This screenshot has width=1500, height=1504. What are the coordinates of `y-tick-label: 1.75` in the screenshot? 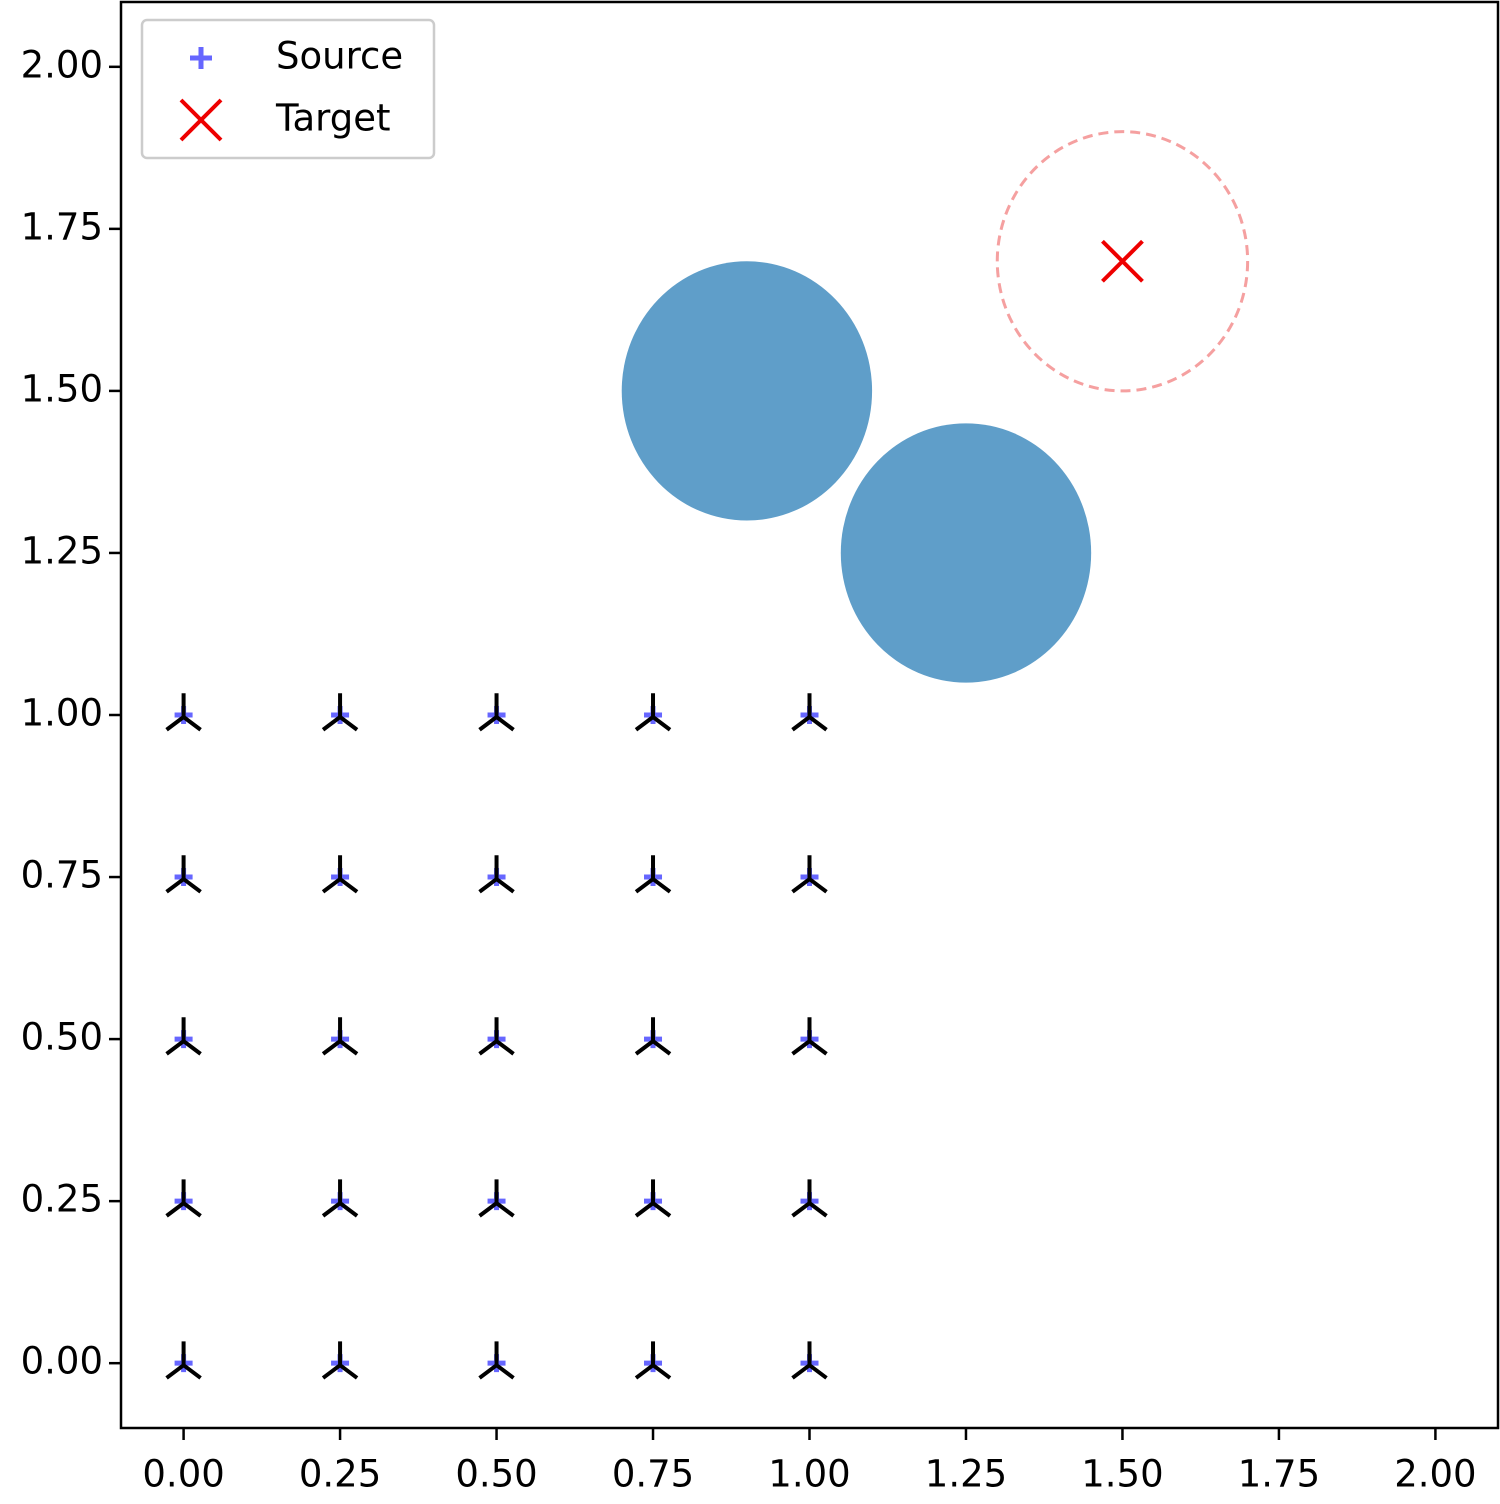 It's located at (62, 226).